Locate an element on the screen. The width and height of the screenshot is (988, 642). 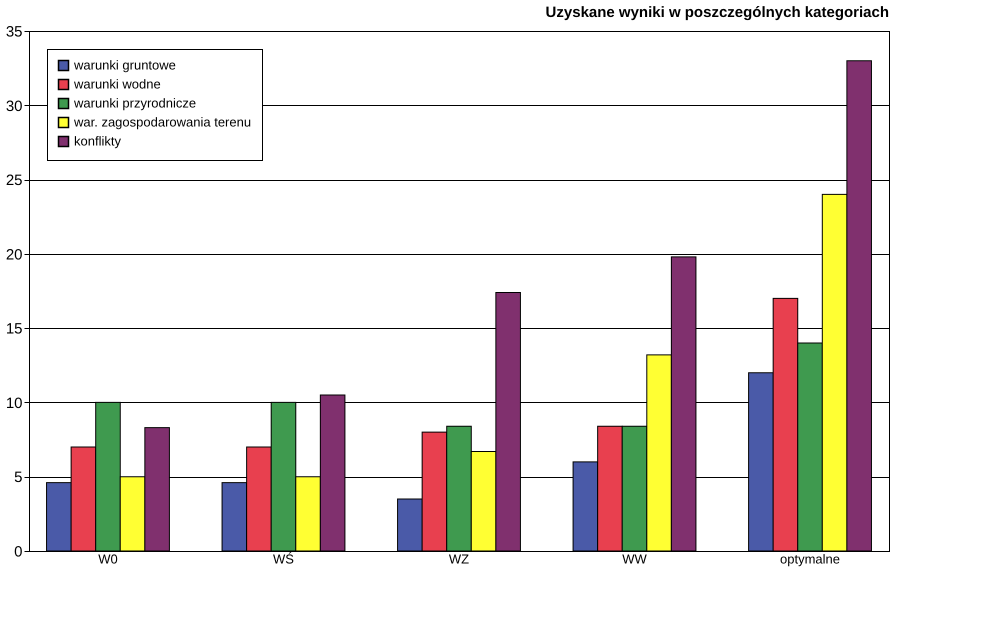
legend-label: war. zagospodarowania terenu is located at coordinates (162, 122).